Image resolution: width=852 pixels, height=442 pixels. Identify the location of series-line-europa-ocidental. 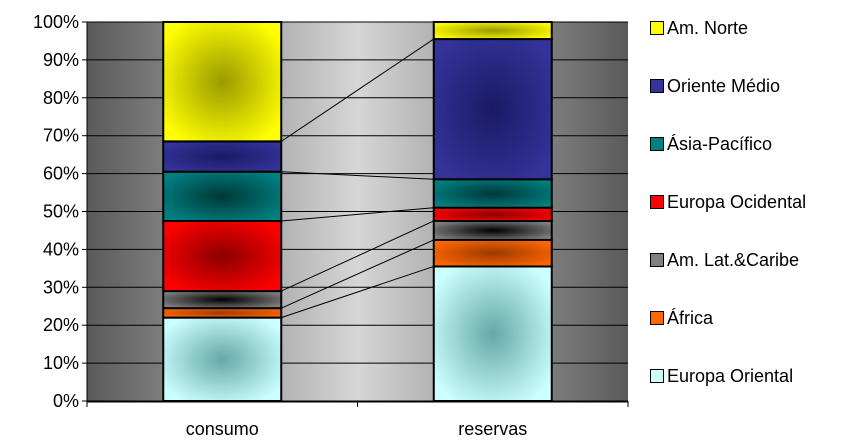
(357, 214).